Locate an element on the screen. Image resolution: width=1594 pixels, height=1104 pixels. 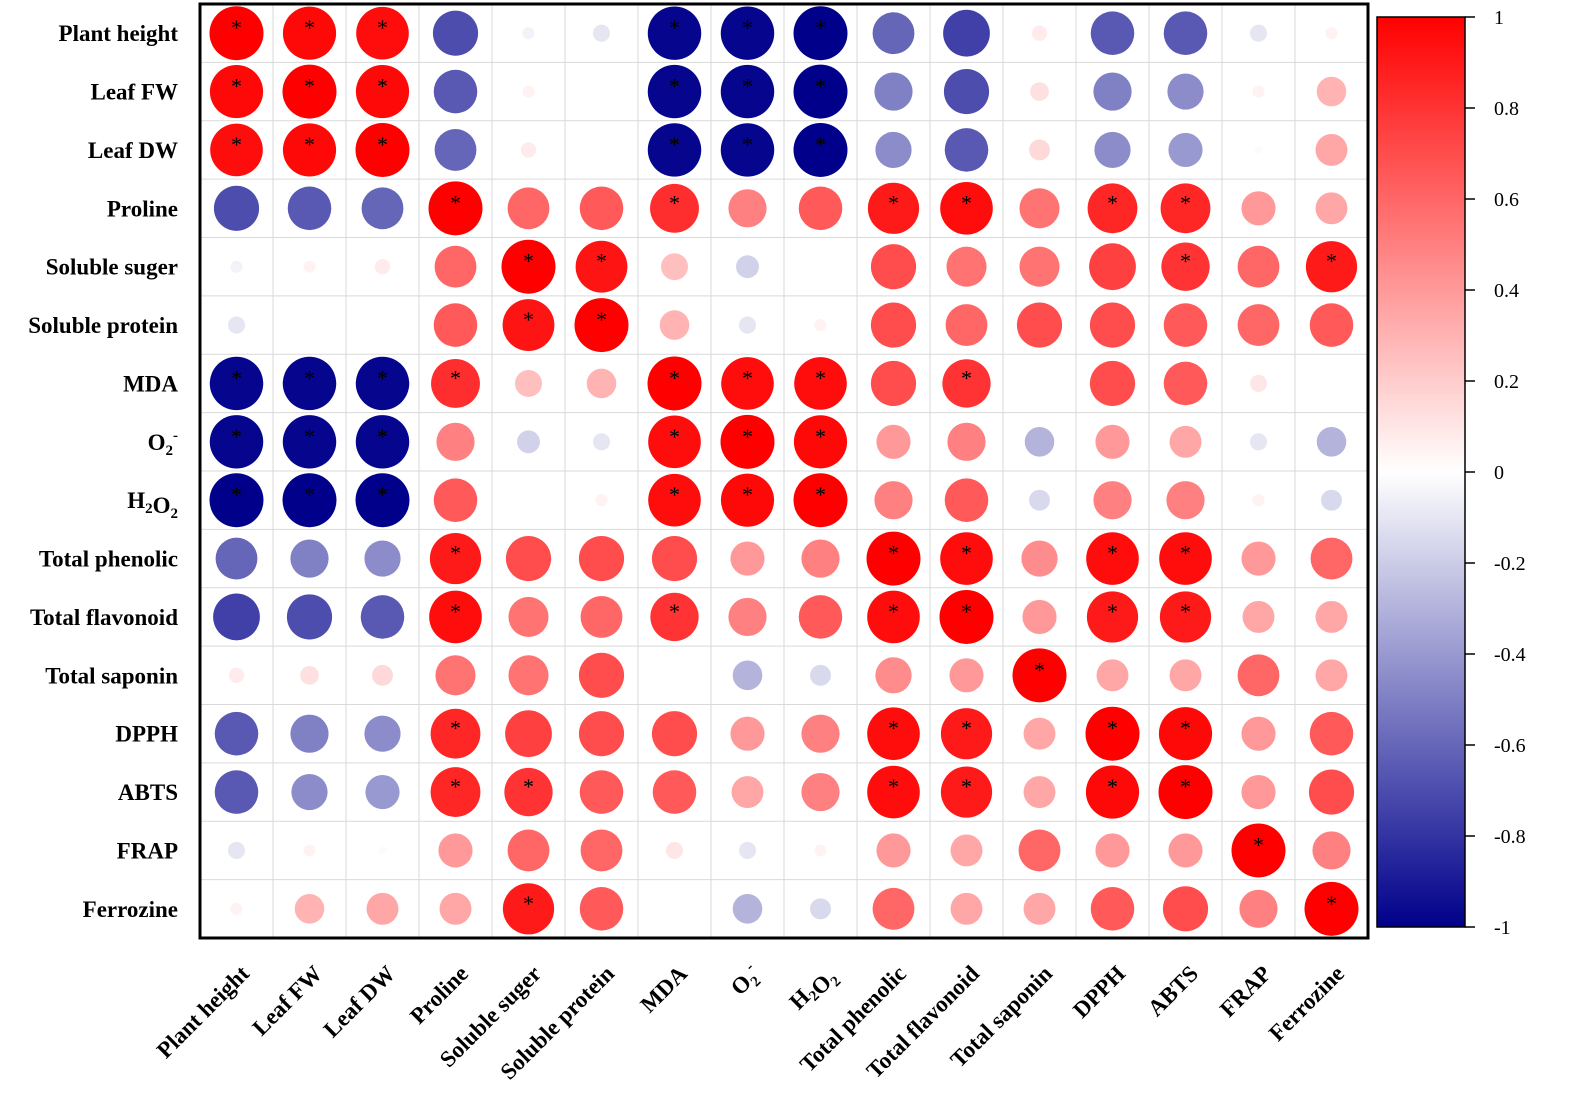
colorbar-tick-label: -0.8 is located at coordinates (1510, 837).